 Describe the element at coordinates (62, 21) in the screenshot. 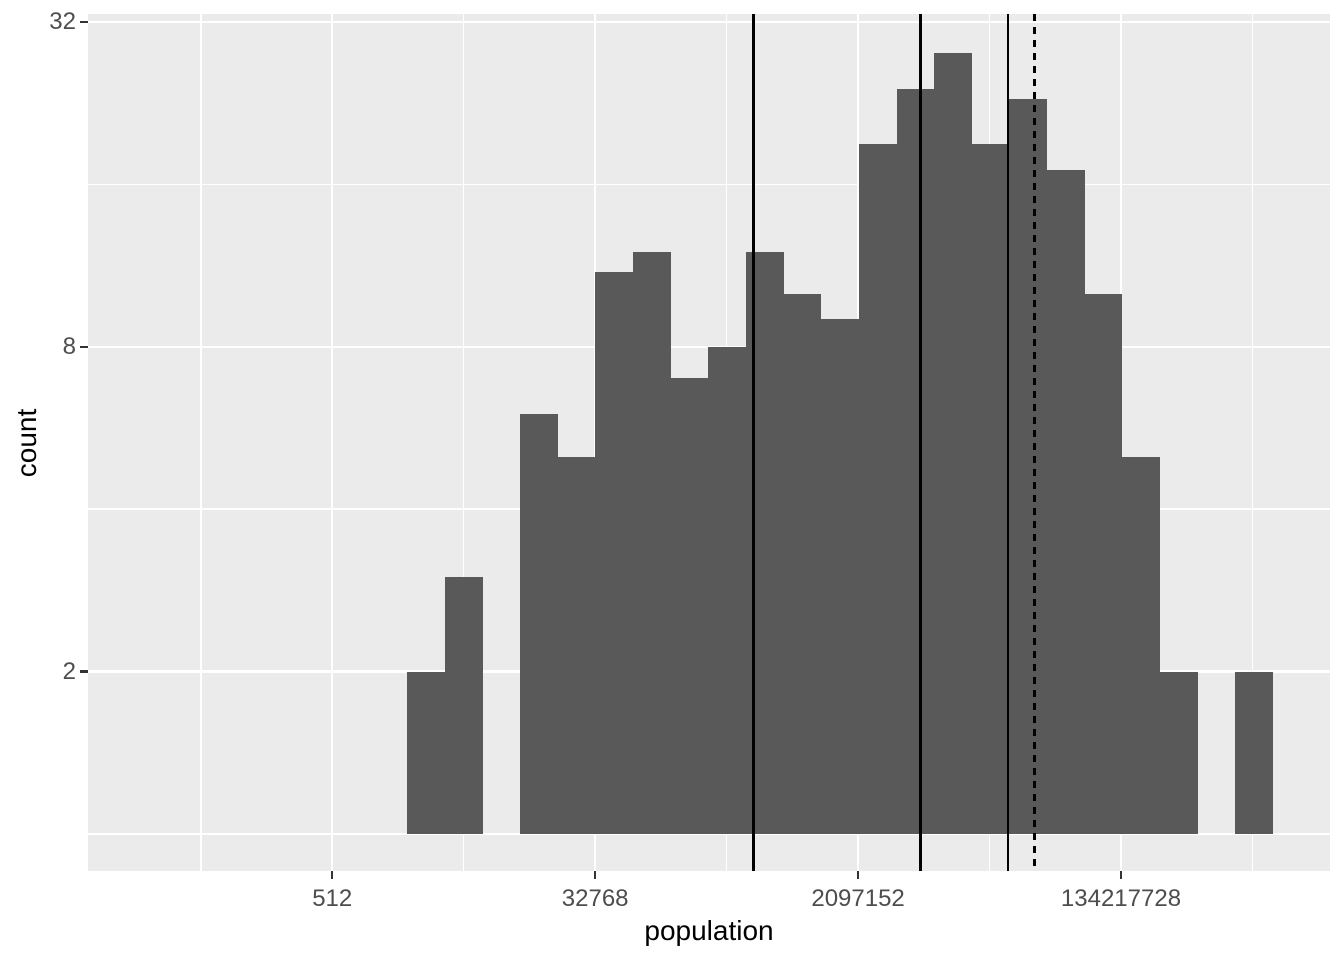

I see `y-tick-label: 32` at that location.